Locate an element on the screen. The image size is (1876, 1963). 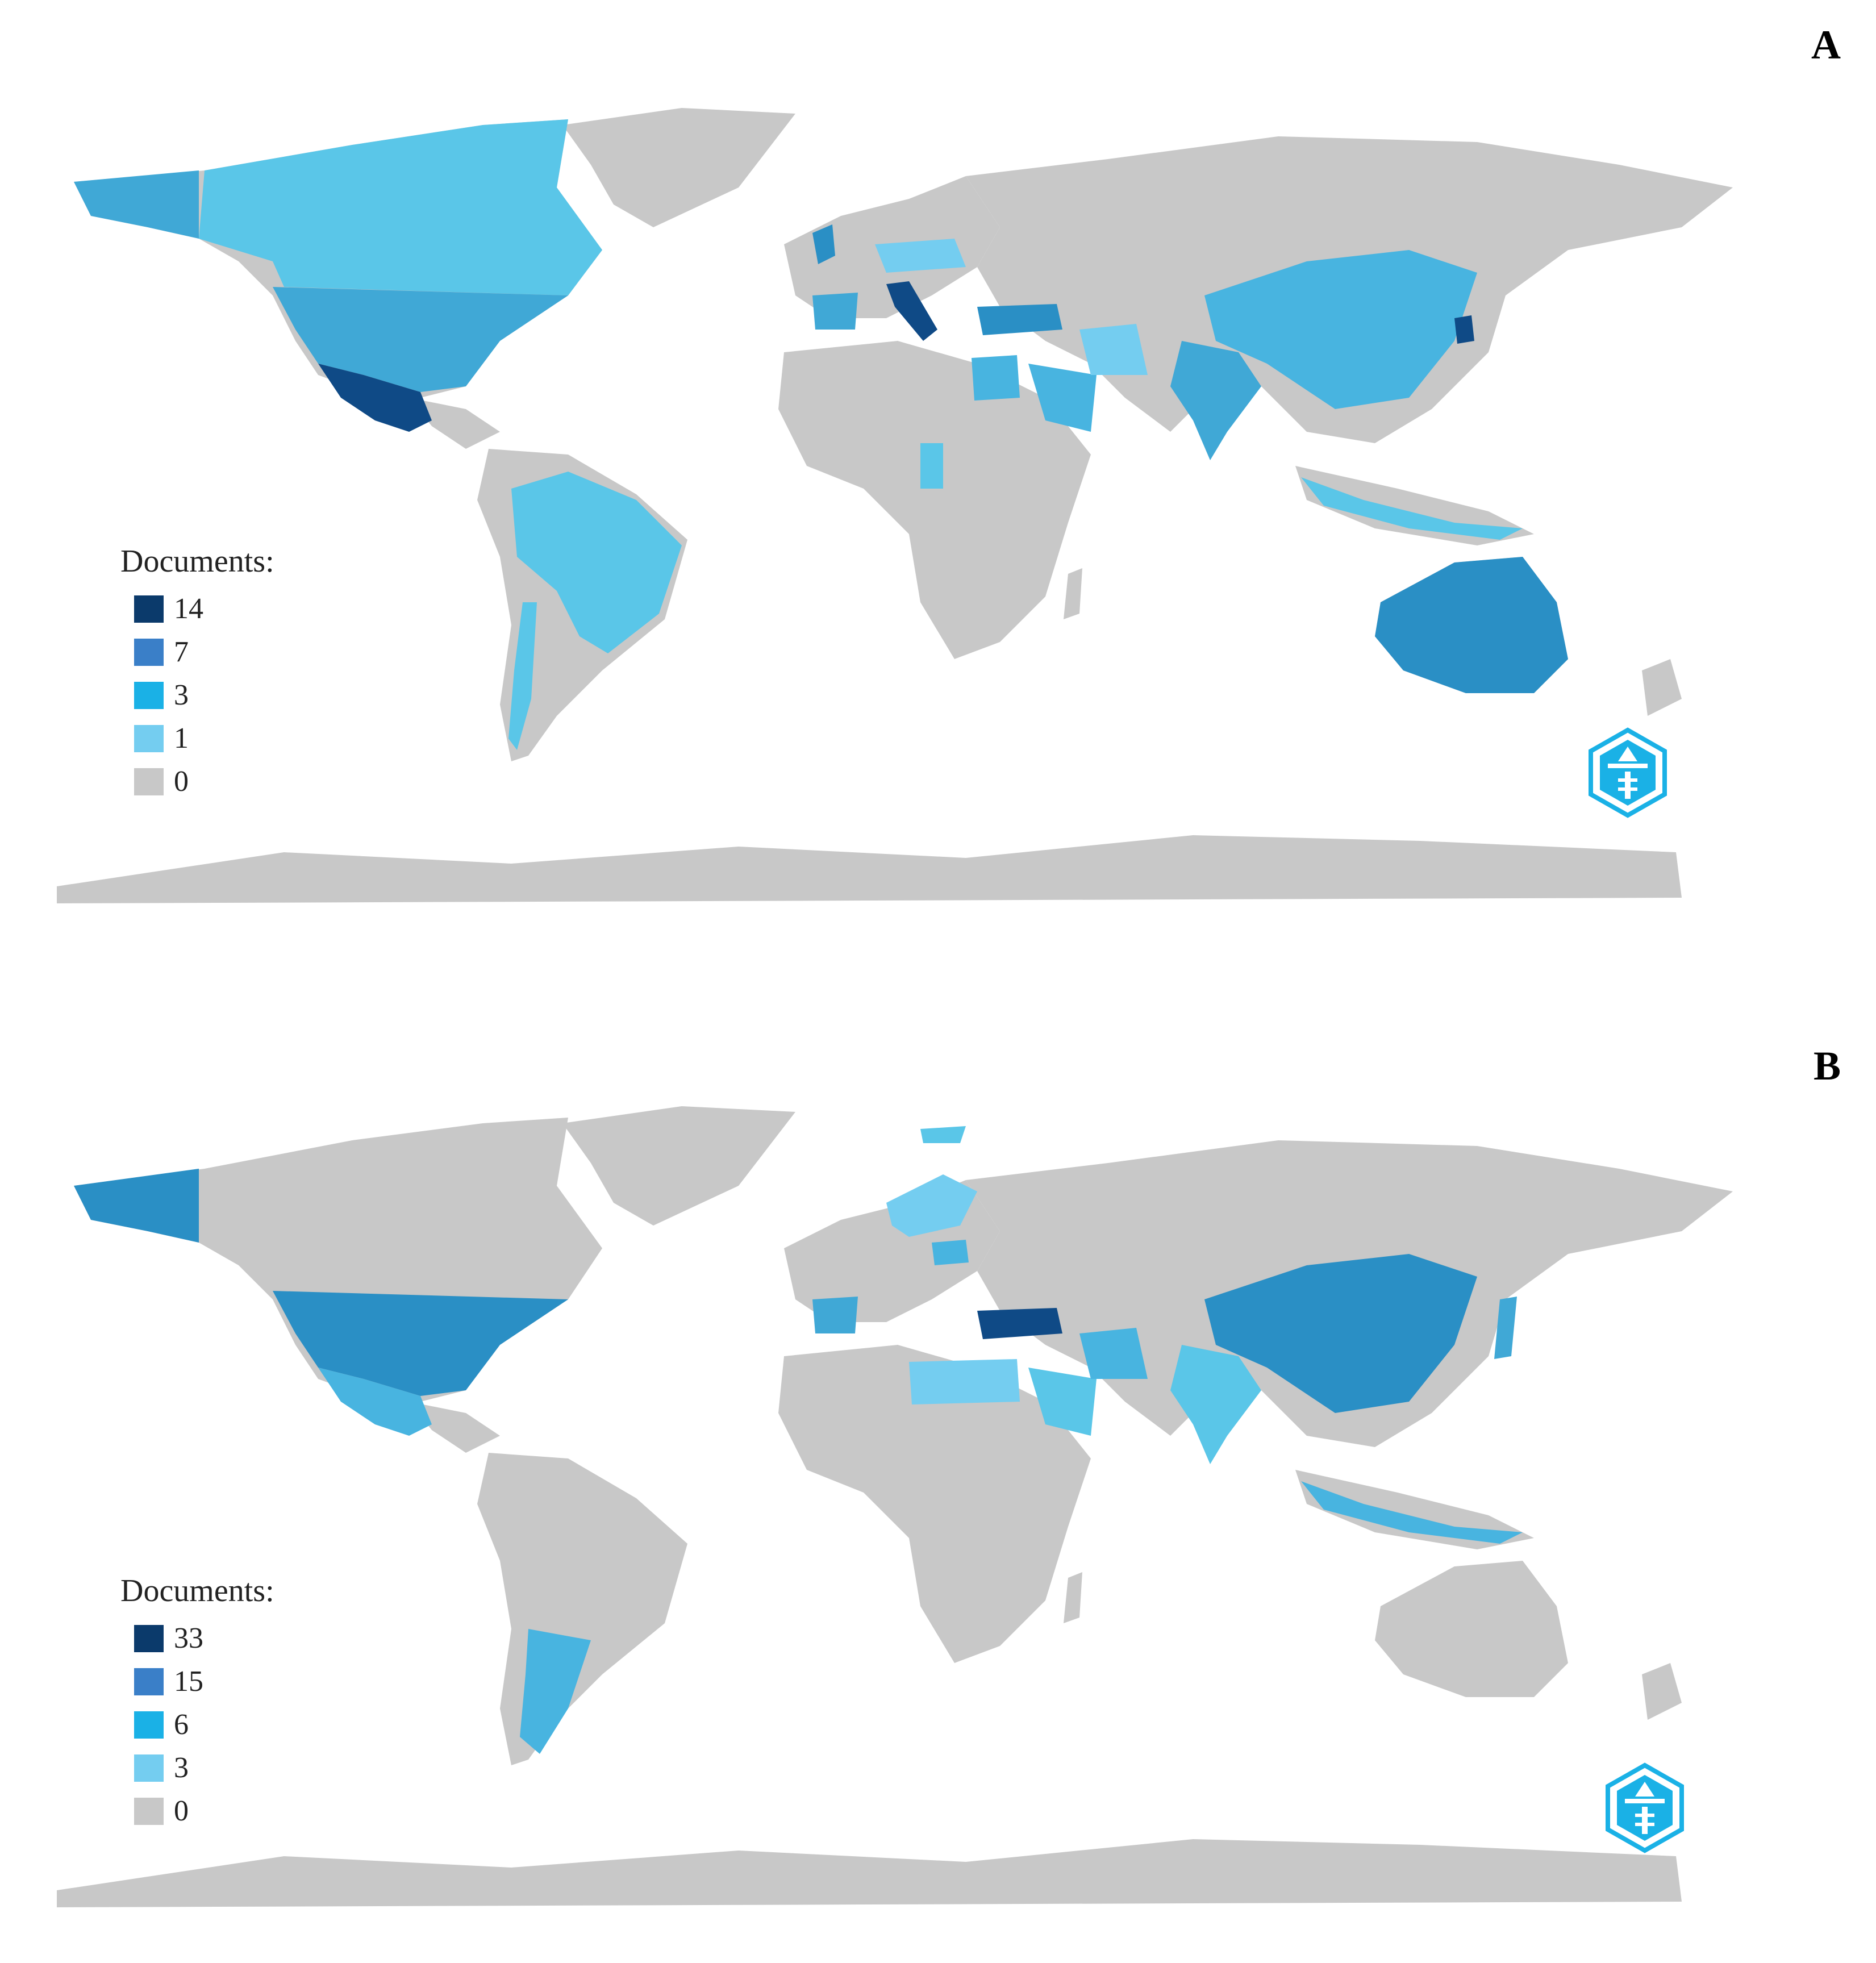
legend-label: 14 is located at coordinates (188, 609).